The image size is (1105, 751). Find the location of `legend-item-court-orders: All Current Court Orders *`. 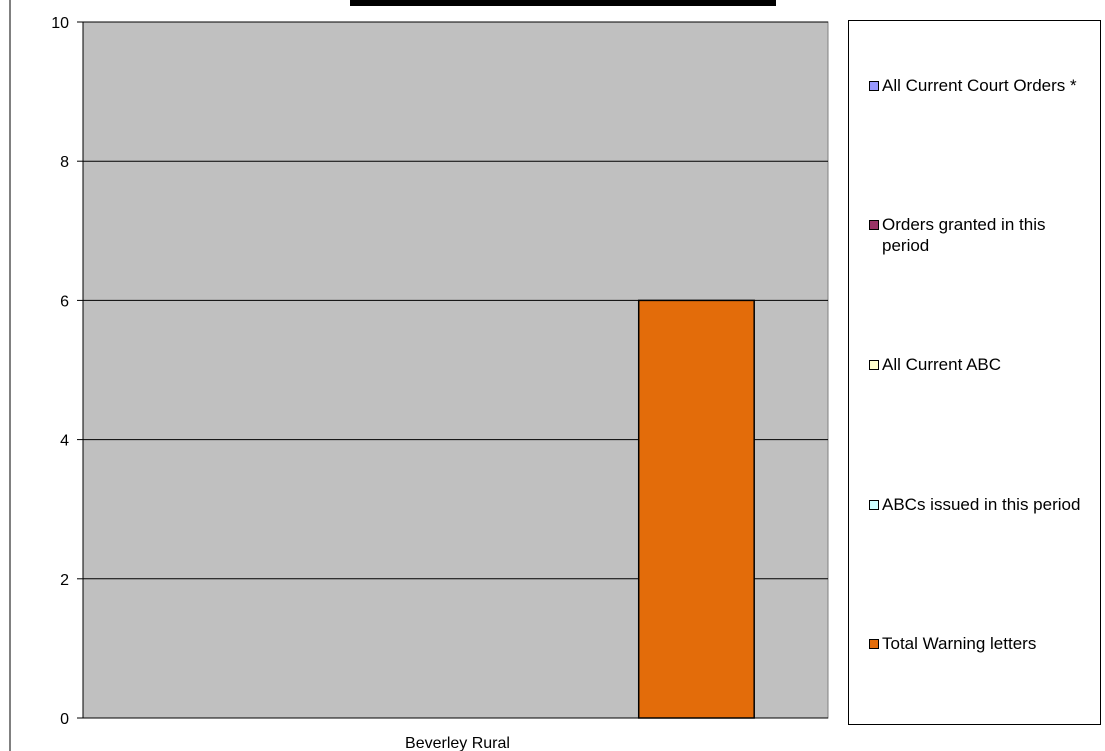

legend-item-court-orders: All Current Court Orders * is located at coordinates (983, 85).